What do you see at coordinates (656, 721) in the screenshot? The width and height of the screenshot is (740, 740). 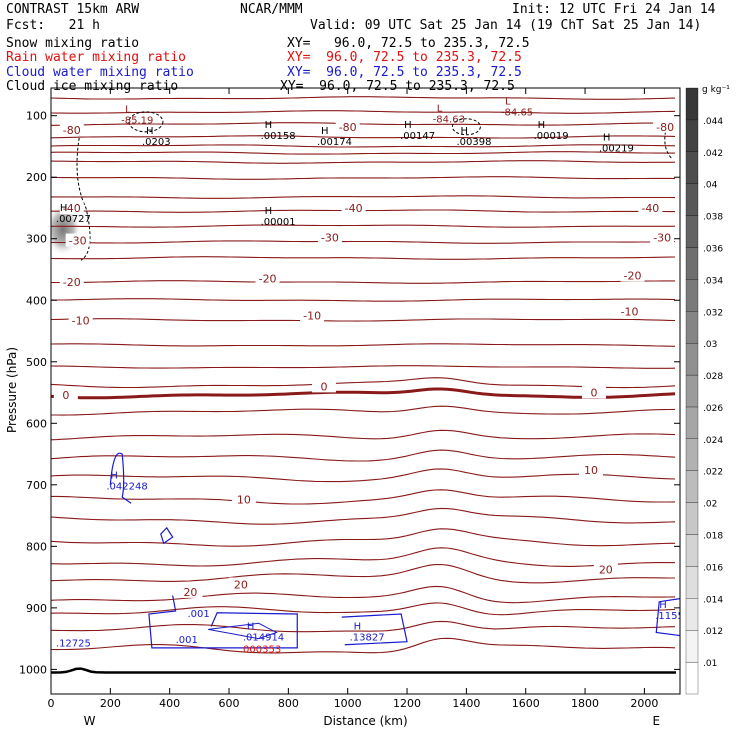 I see `east-endpoint-label: E` at bounding box center [656, 721].